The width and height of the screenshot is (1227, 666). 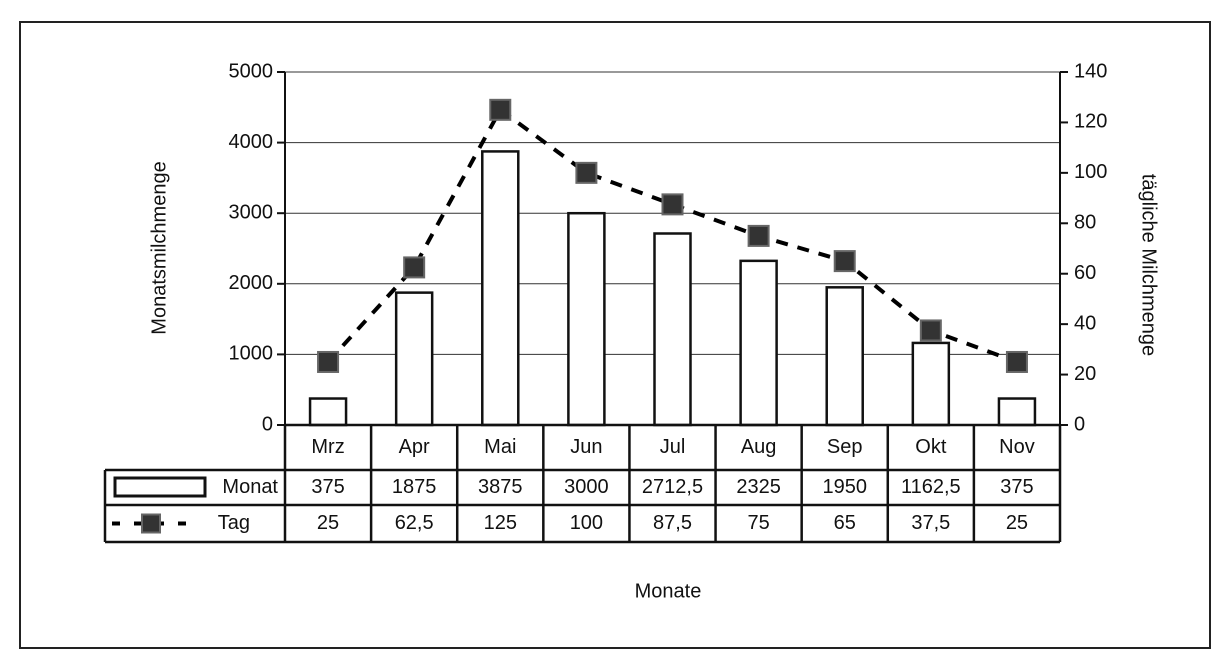 What do you see at coordinates (930, 523) in the screenshot?
I see `table-cell: 37,5` at bounding box center [930, 523].